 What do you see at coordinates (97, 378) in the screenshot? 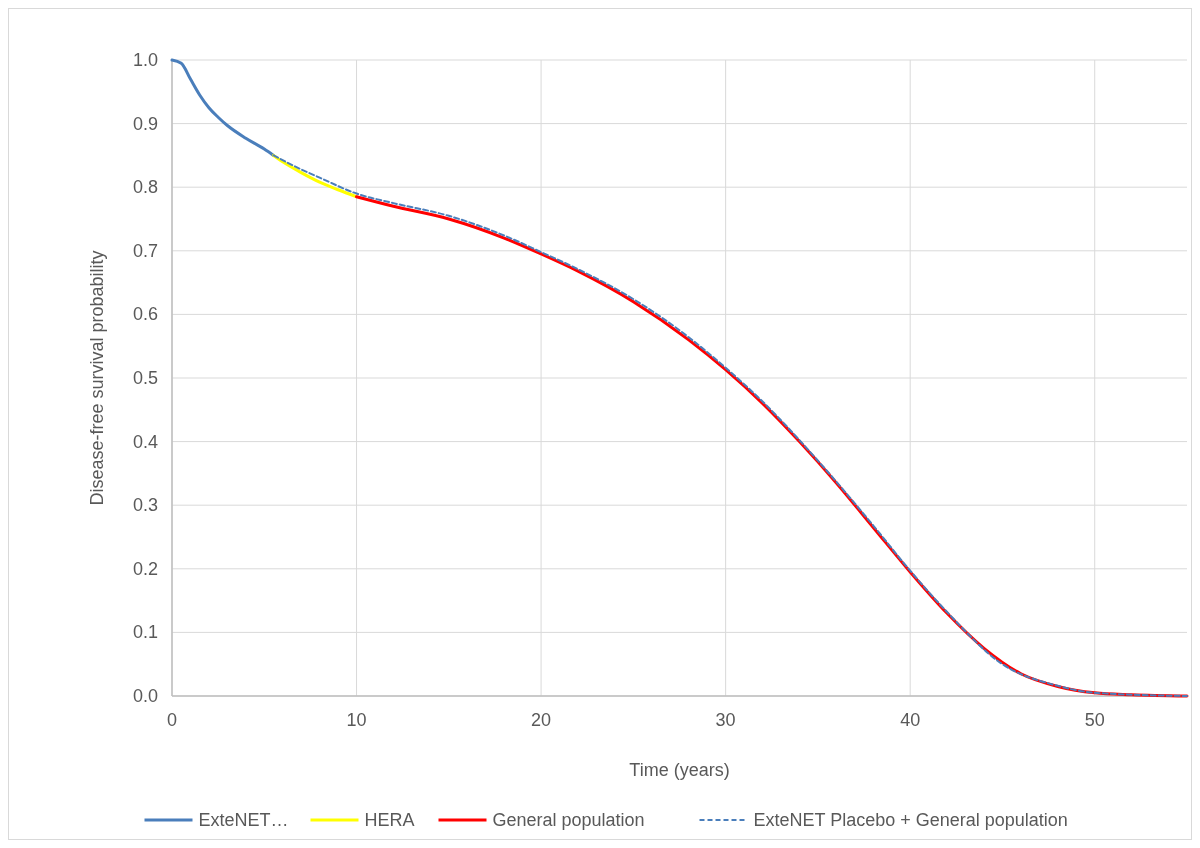
I see `y-axis-title: Disease-free survival probability` at bounding box center [97, 378].